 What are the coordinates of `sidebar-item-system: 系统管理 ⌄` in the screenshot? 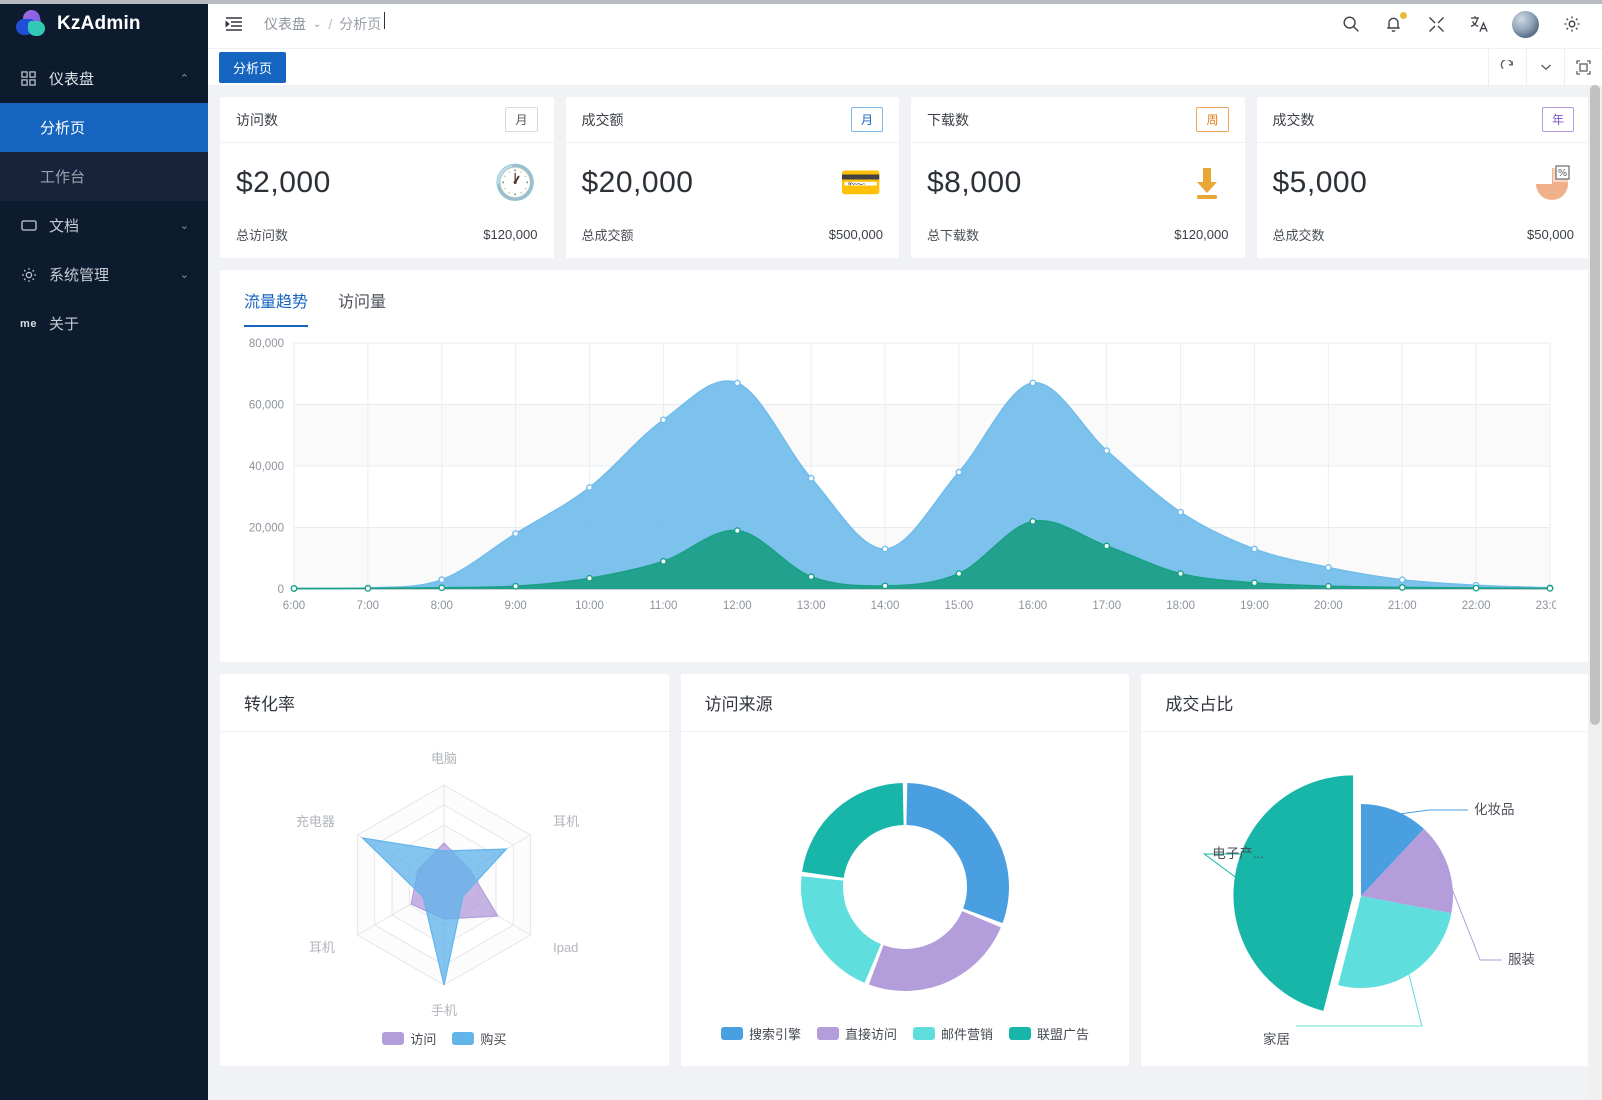 It's located at (104, 274).